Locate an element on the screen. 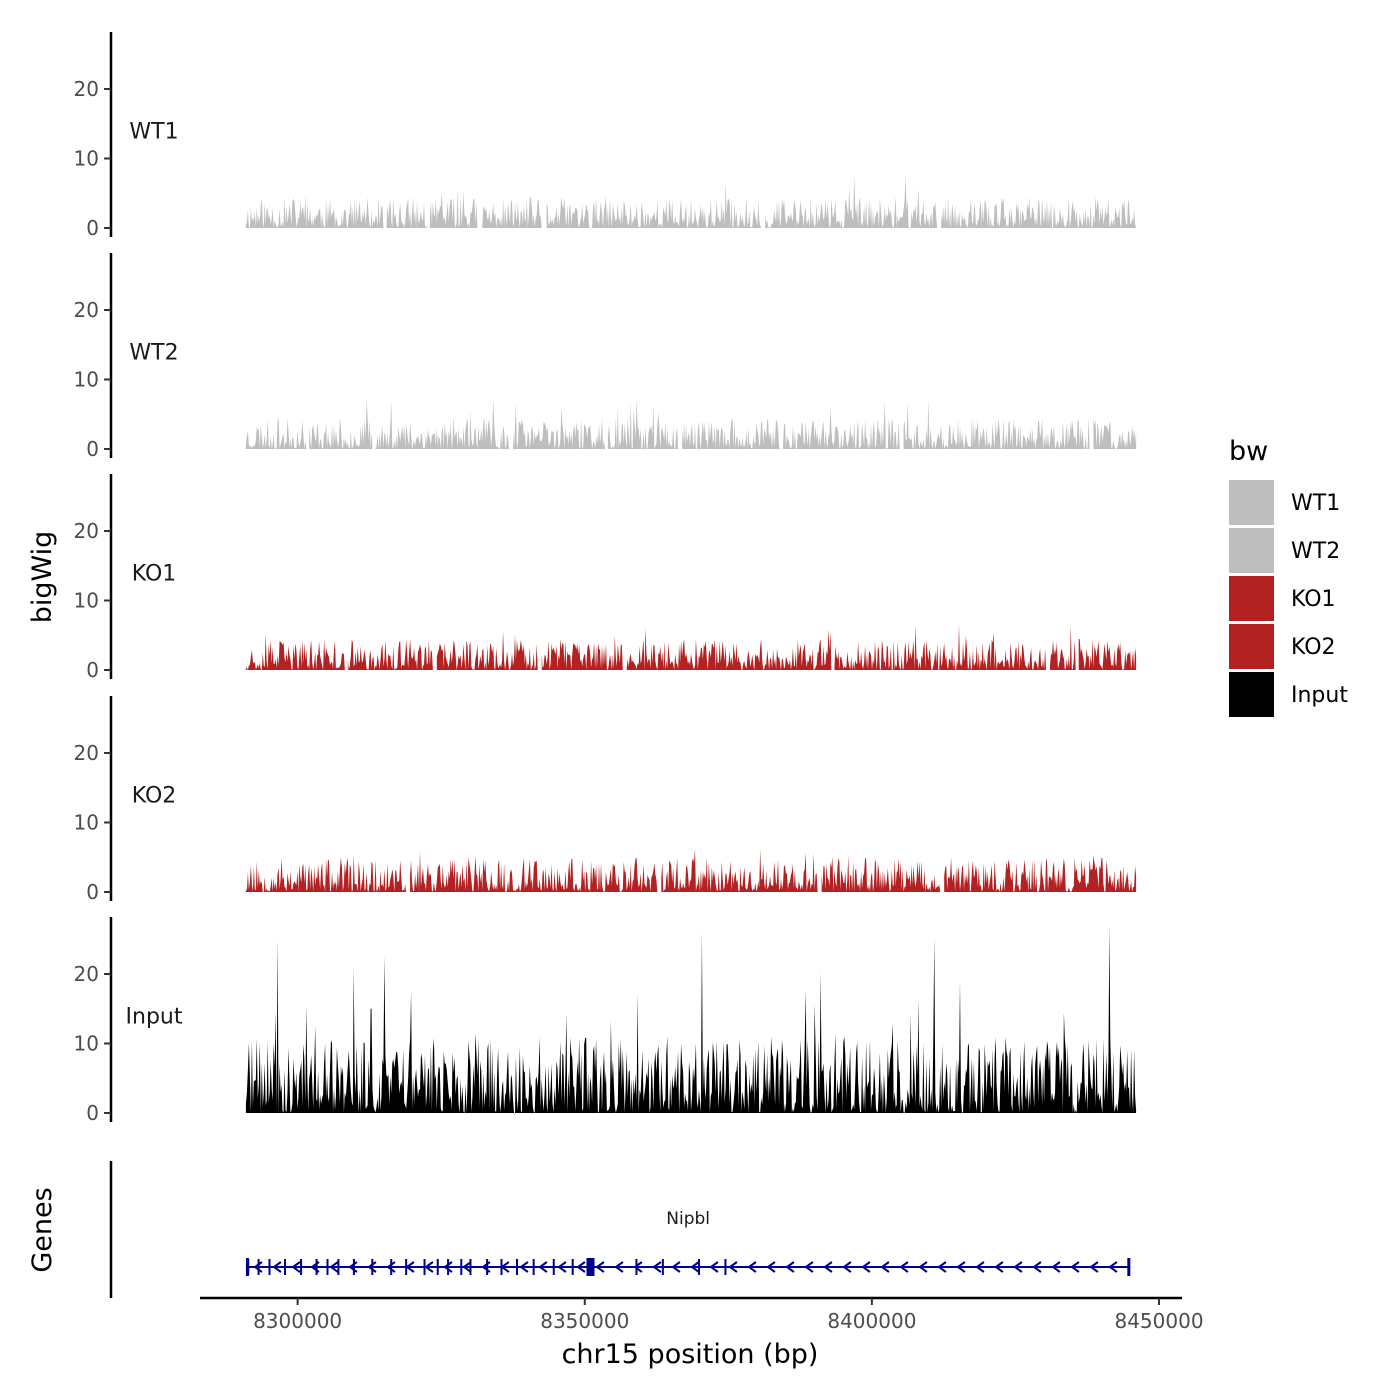 The height and width of the screenshot is (1400, 1400). x-tick-label: 8400000 is located at coordinates (871, 1321).